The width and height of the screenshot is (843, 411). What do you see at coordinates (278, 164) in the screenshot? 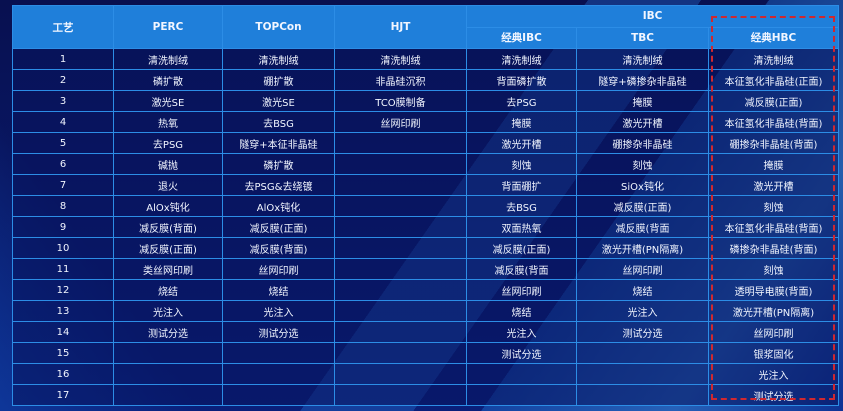
I see `cell-topcon: 磷扩散` at bounding box center [278, 164].